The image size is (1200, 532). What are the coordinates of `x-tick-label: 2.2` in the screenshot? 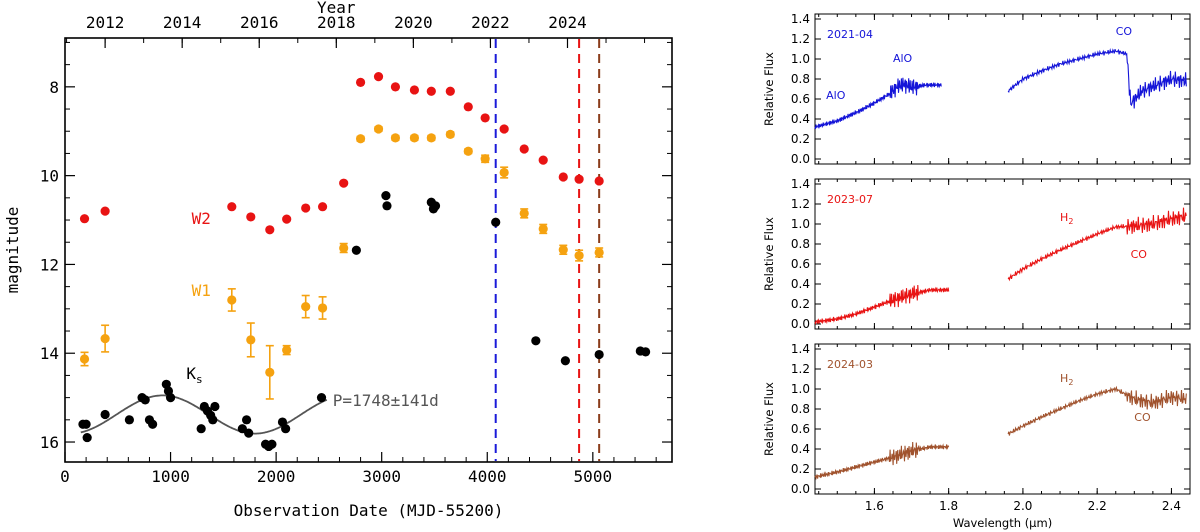 It's located at (1097, 506).